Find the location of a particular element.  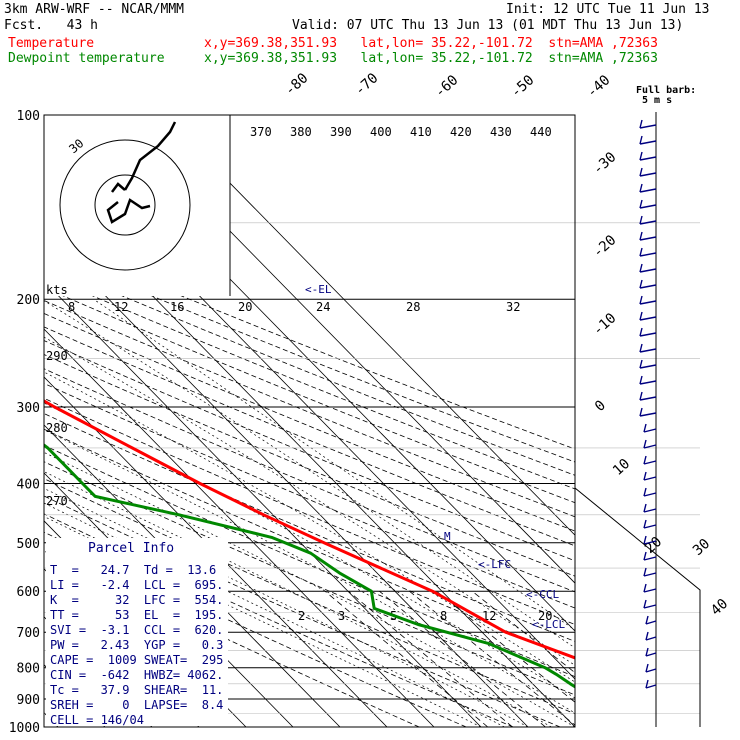

speed-label: 12 is located at coordinates (121, 307).